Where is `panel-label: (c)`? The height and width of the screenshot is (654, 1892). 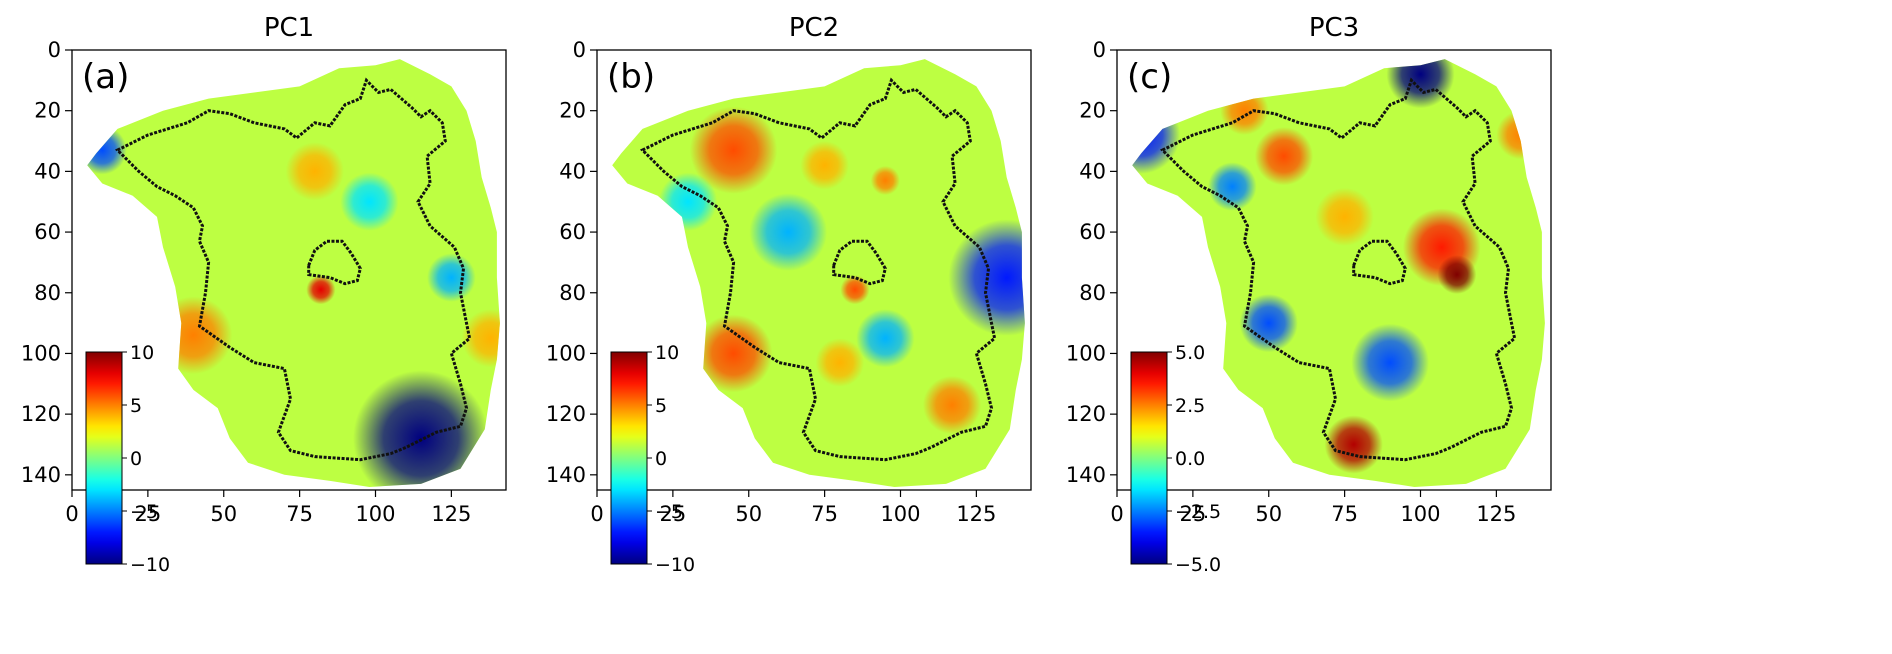
panel-label: (c) is located at coordinates (1149, 77).